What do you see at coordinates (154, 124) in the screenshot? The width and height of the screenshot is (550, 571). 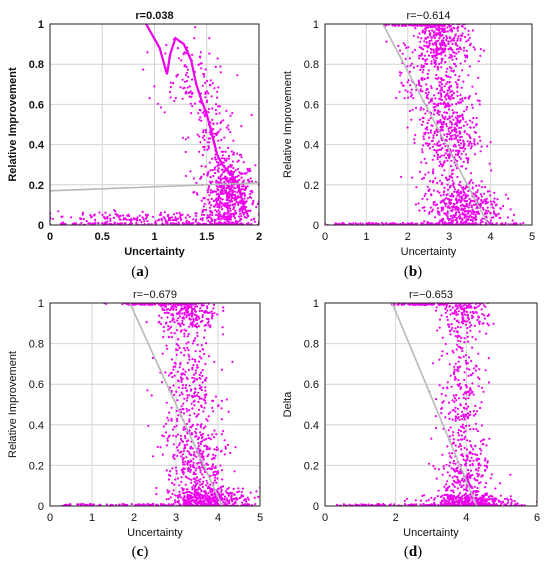 I see `axes-frame` at bounding box center [154, 124].